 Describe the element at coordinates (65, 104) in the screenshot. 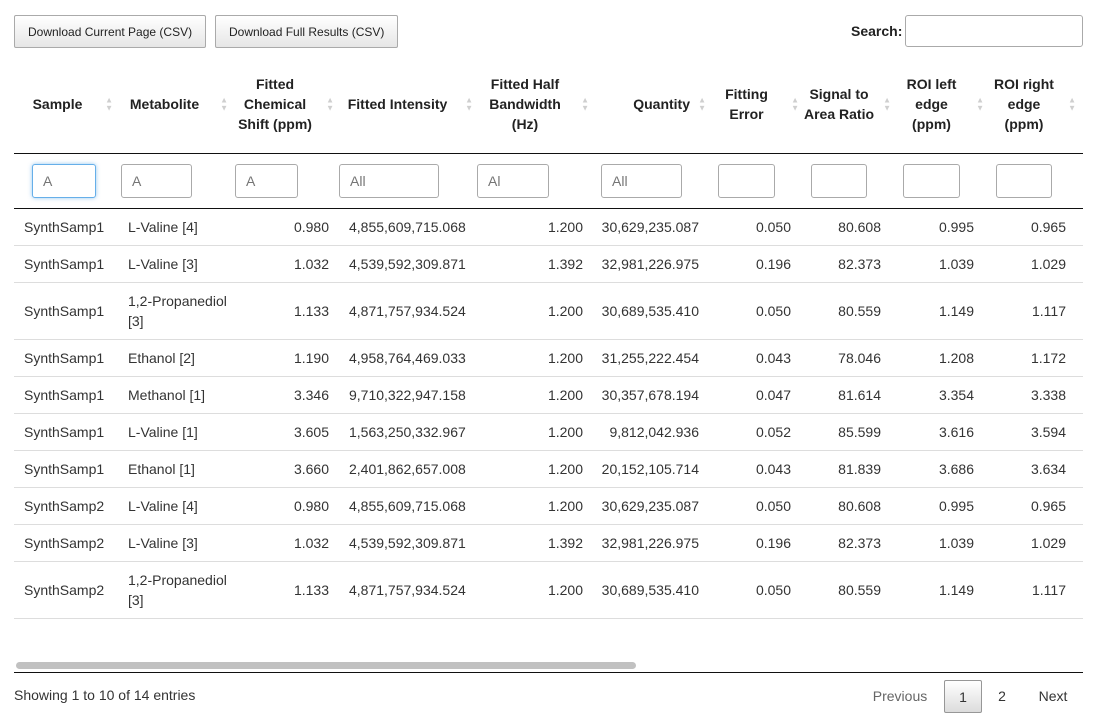

I see `col-header-sample: Sample ▲ ▼` at that location.